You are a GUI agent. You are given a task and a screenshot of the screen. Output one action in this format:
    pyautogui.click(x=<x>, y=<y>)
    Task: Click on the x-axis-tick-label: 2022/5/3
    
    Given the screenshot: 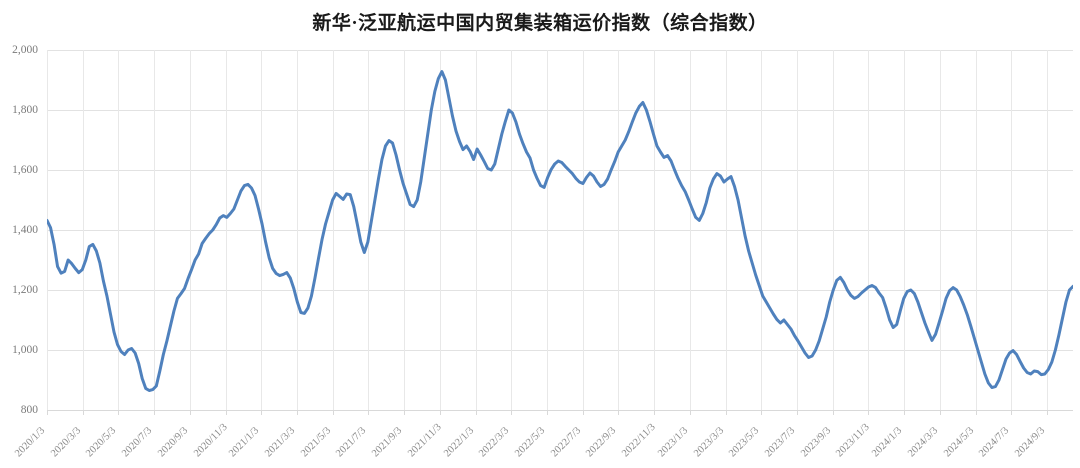 What is the action you would take?
    pyautogui.click(x=530, y=442)
    